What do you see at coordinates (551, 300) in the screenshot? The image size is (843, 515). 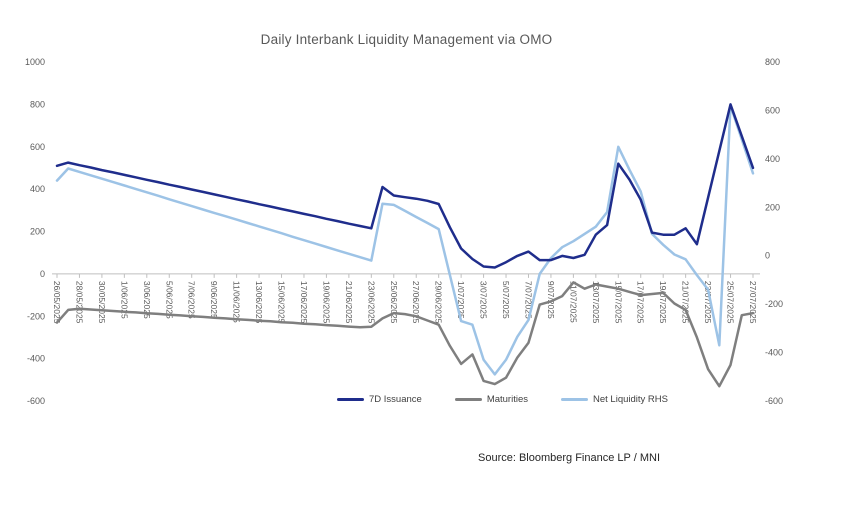 I see `x-axis-date-label: 9/07/2025` at bounding box center [551, 300].